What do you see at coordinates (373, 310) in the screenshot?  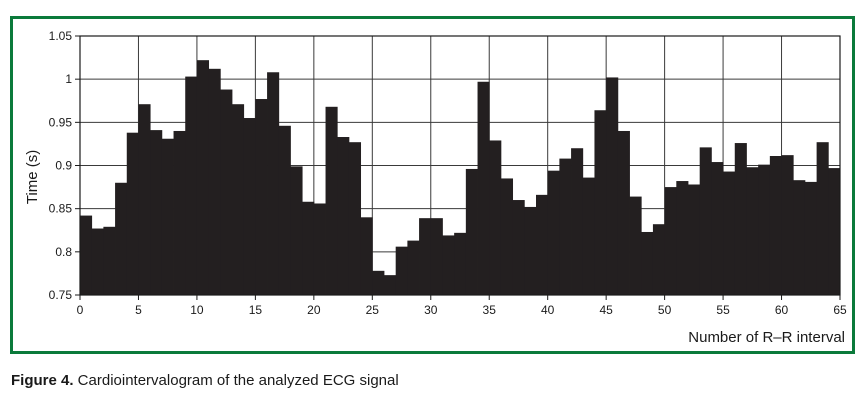 I see `x-tick-label: 25` at bounding box center [373, 310].